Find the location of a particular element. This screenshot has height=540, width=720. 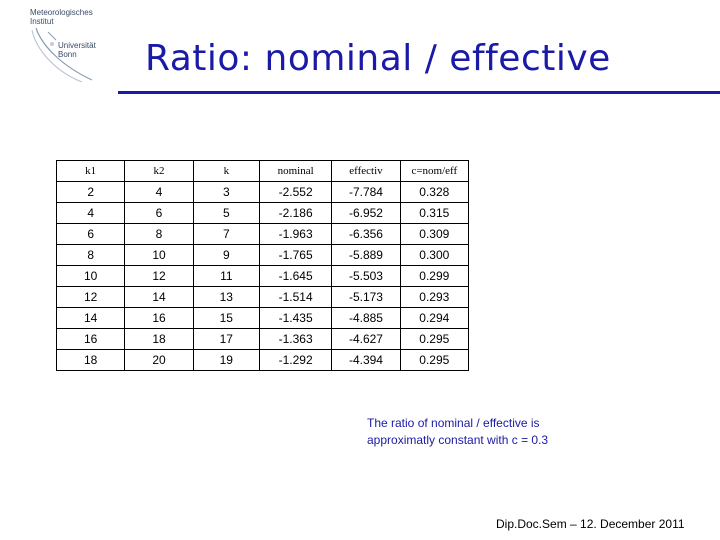

cell-ratio: 0.309 is located at coordinates (434, 234).